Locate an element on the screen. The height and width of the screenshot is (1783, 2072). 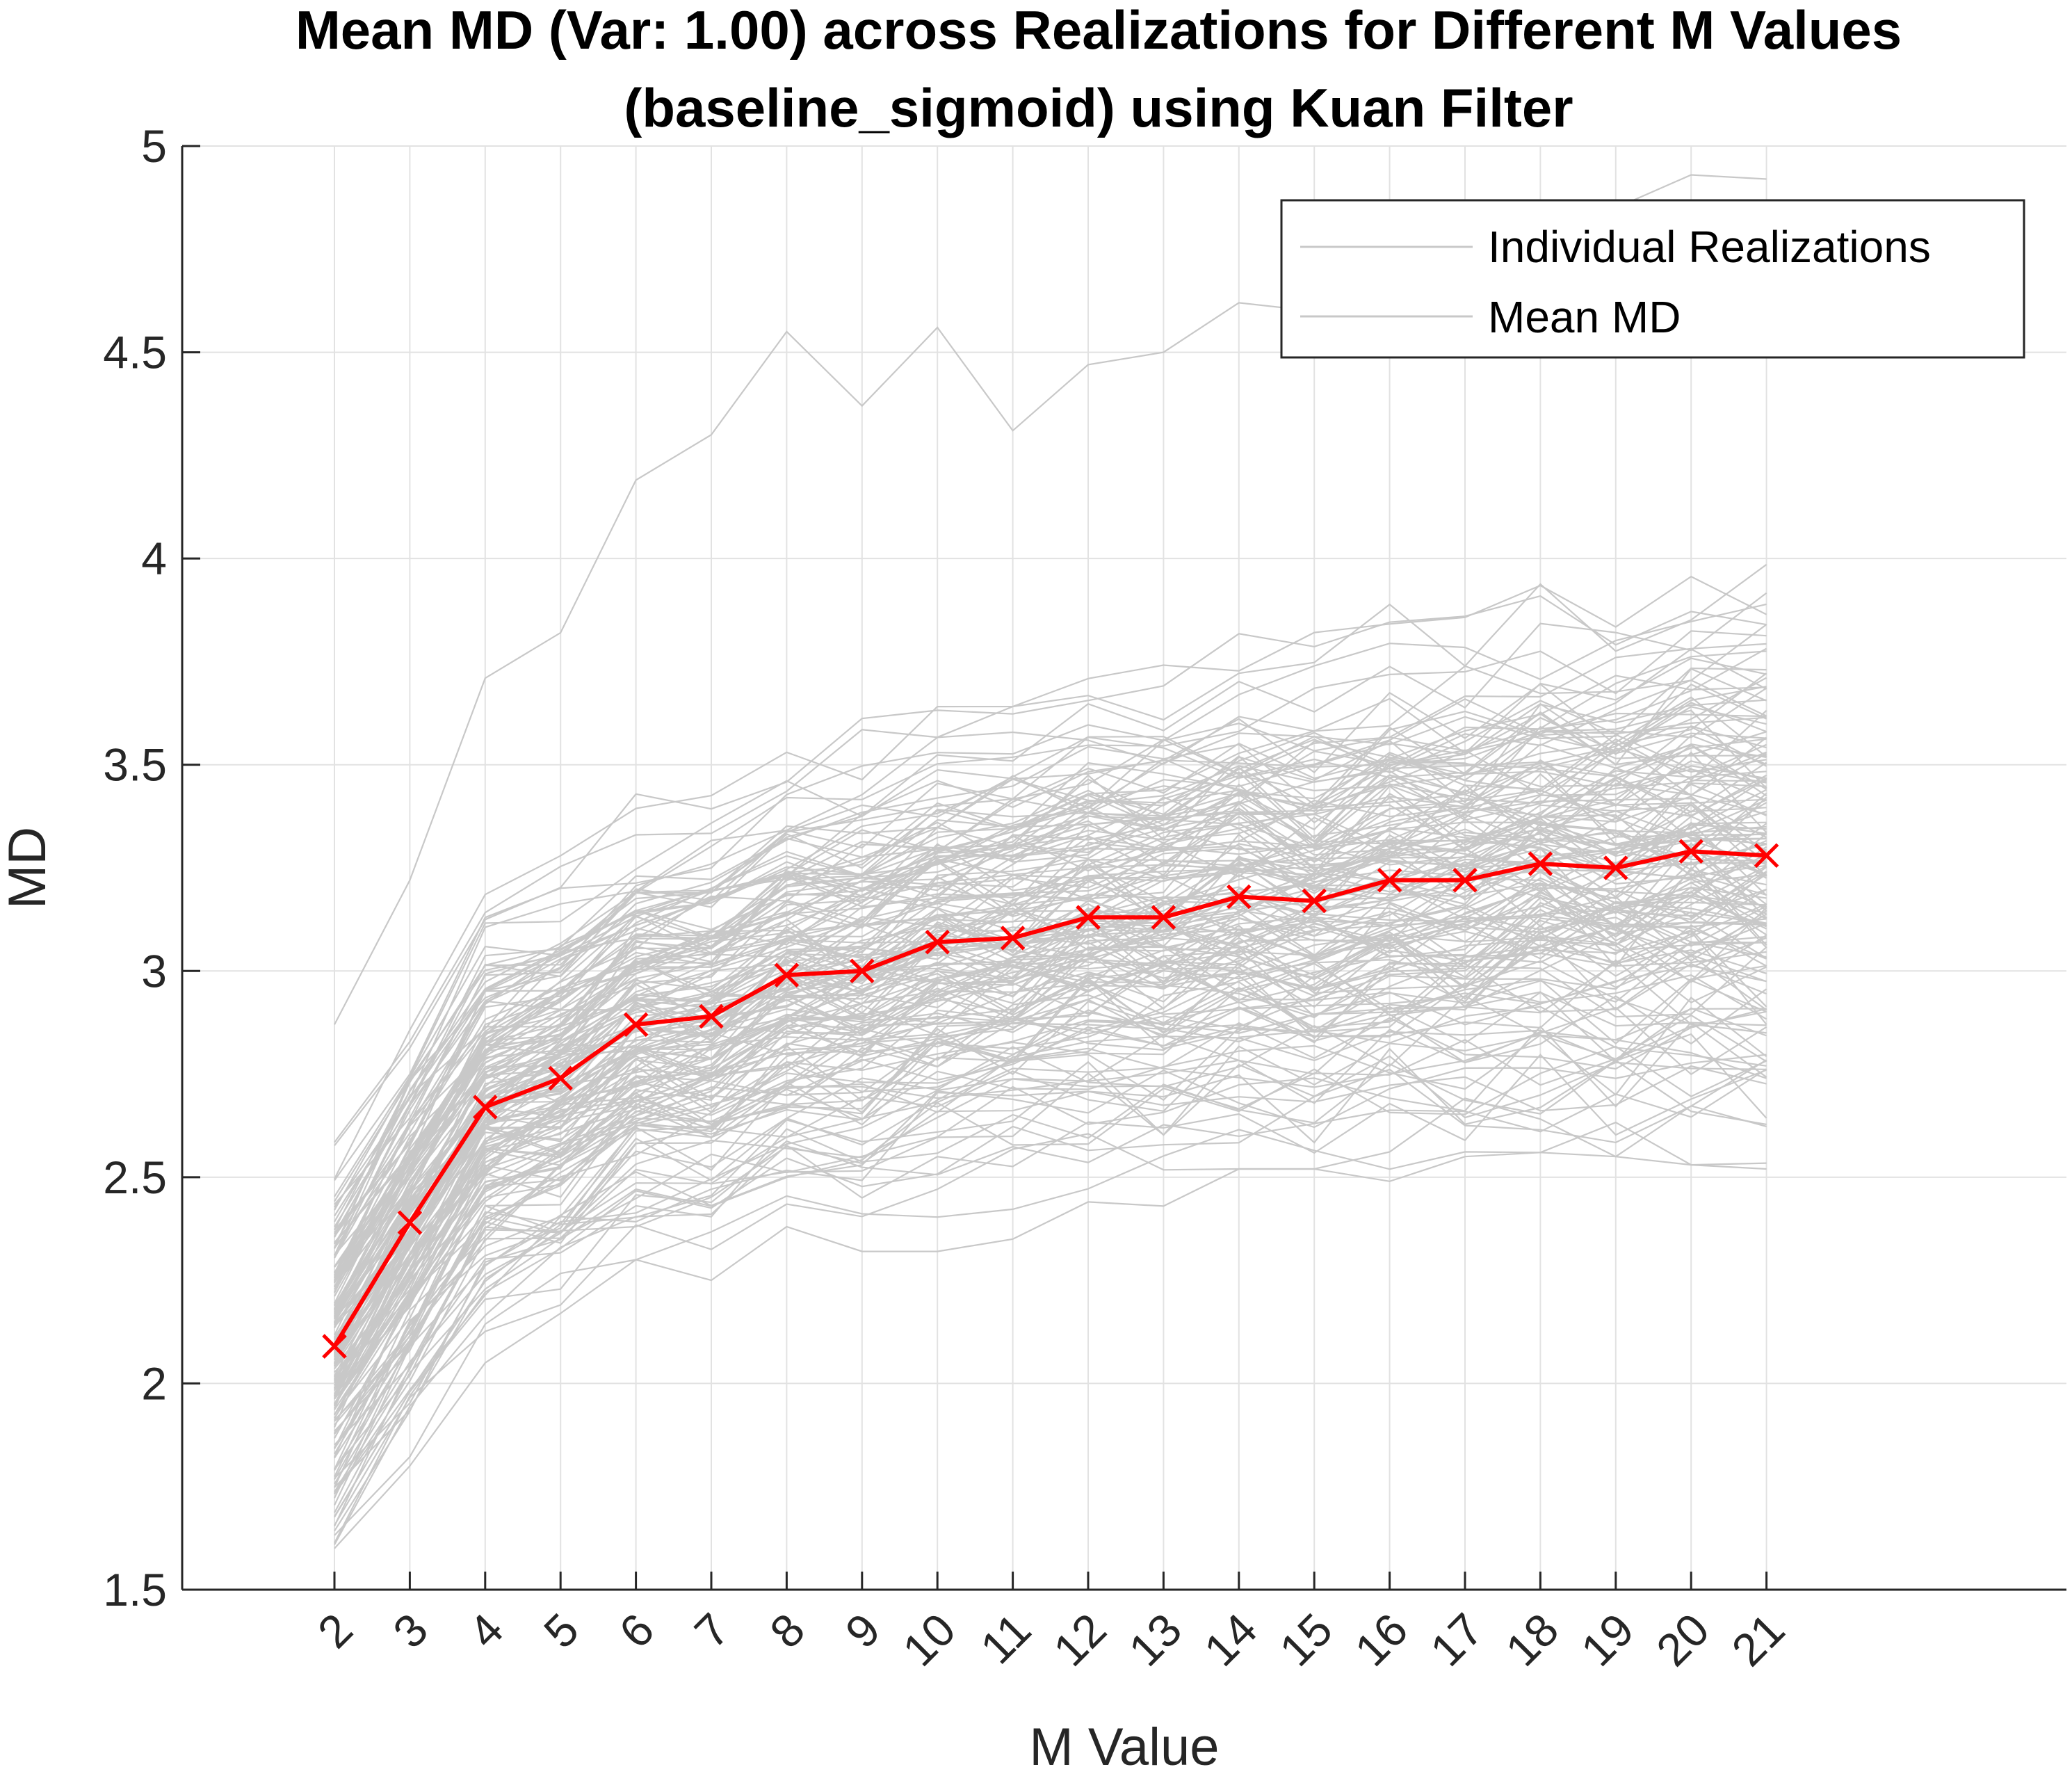
y-tick-label: 3 is located at coordinates (154, 971).